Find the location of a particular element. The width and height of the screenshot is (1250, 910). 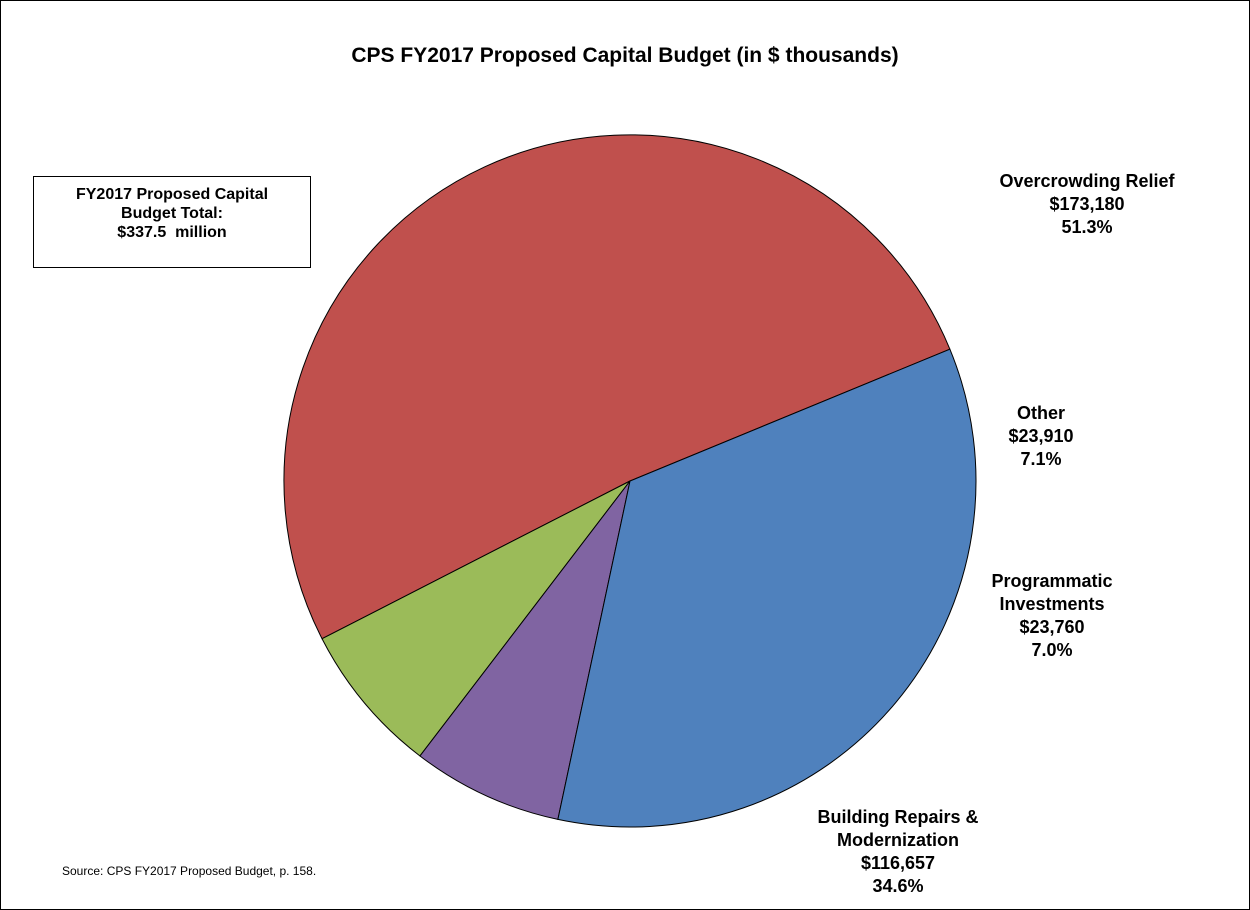

budget-total-line-3: $337.5 million is located at coordinates (172, 232).